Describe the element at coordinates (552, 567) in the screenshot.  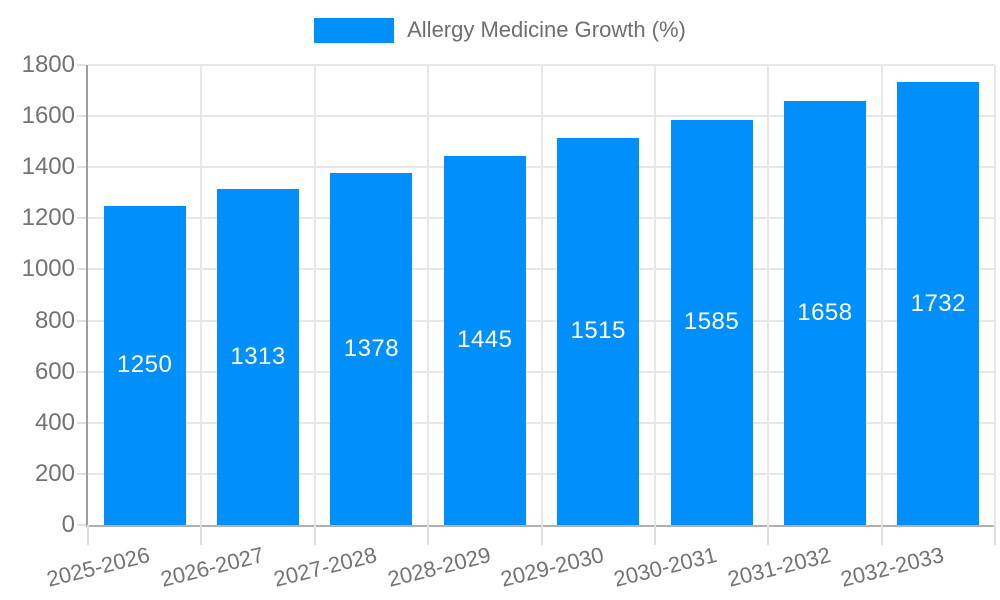
I see `x-tick-label: 2029-2030` at that location.